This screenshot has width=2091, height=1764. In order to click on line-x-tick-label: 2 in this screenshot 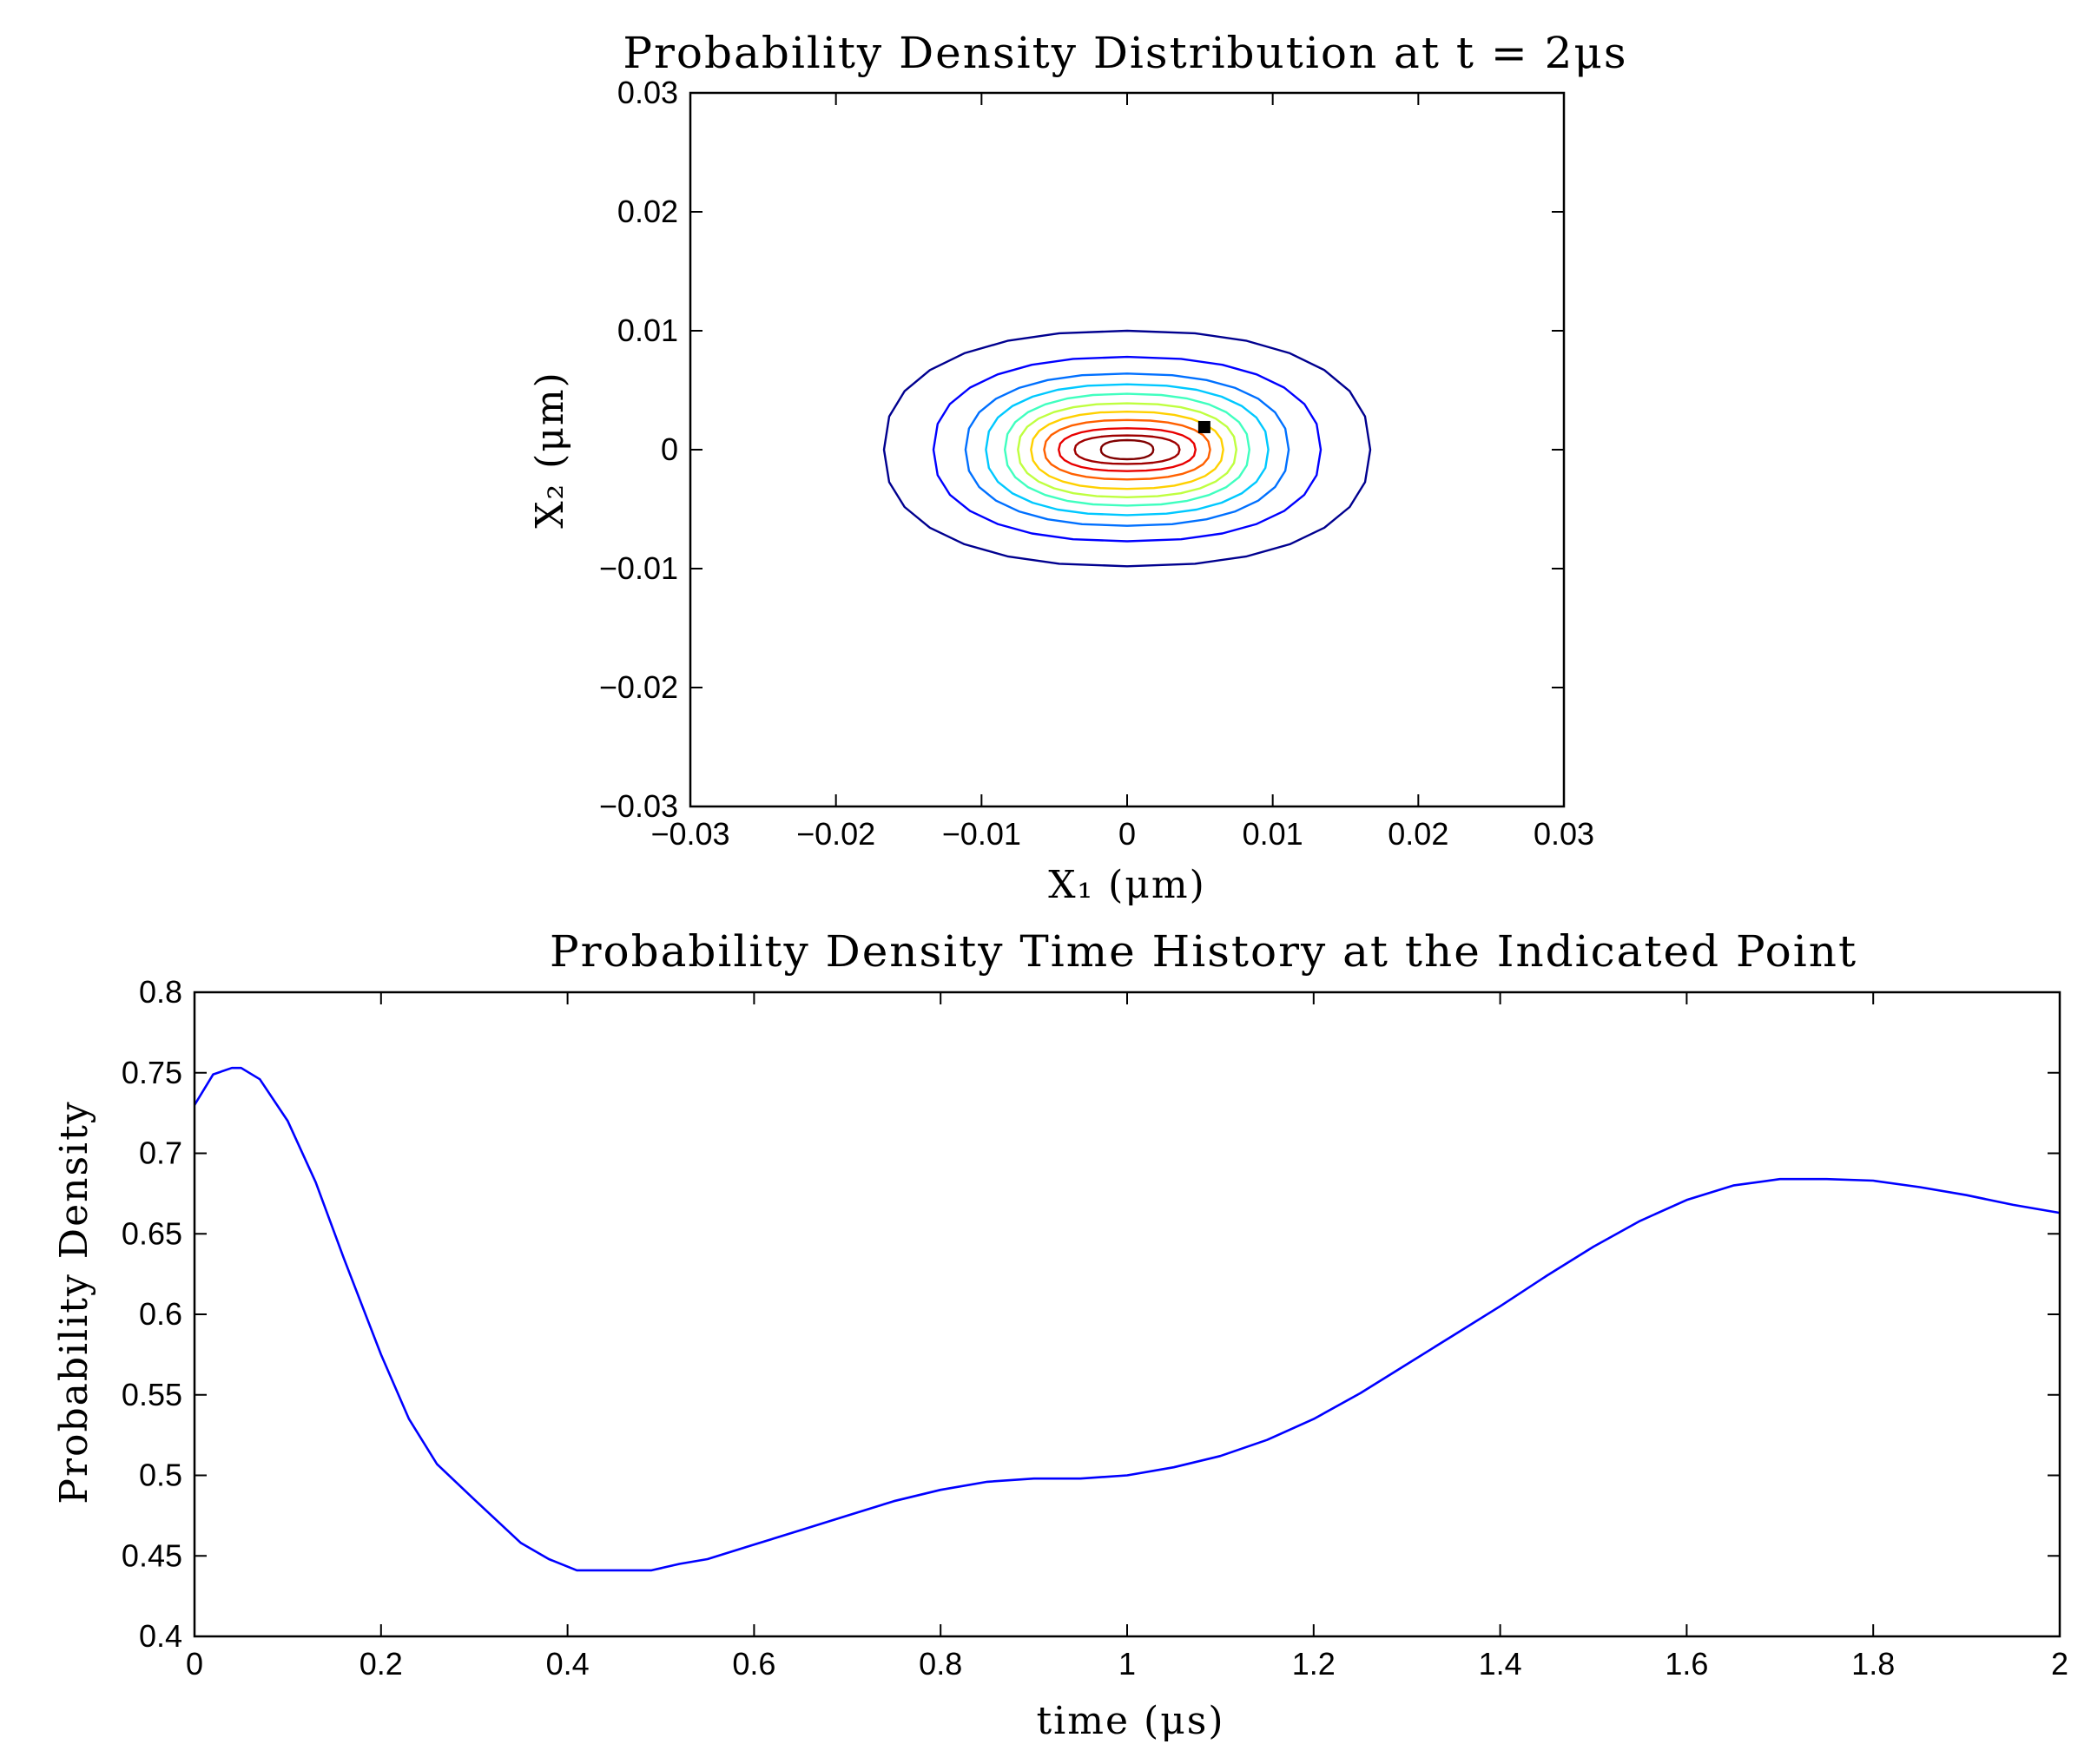, I will do `click(2059, 1664)`.